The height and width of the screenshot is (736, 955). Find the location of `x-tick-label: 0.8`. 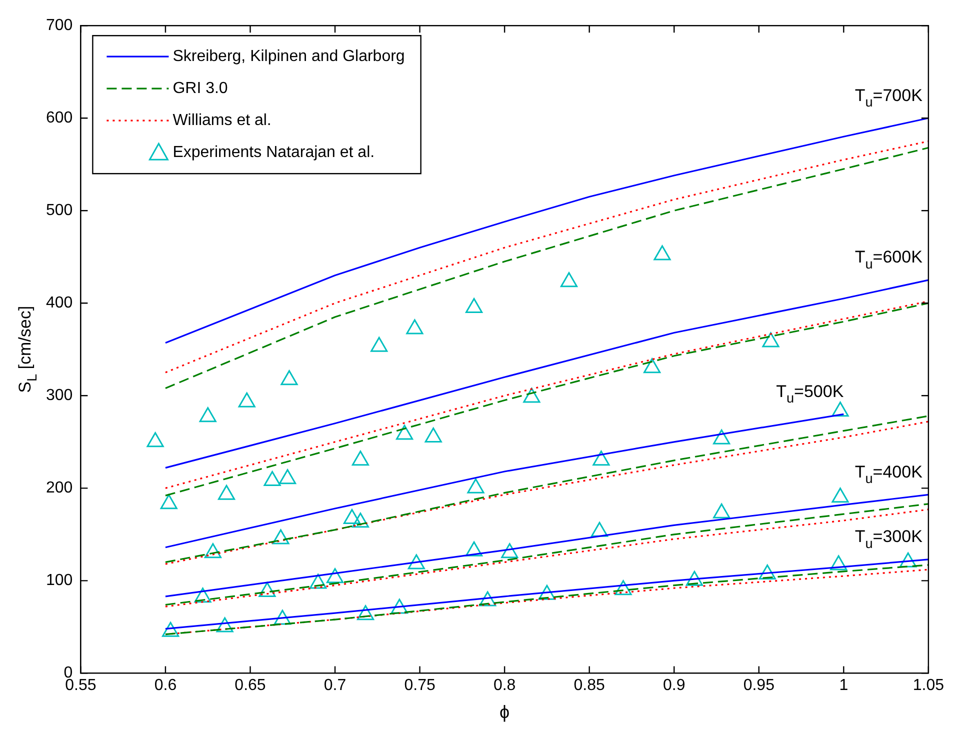

x-tick-label: 0.8 is located at coordinates (504, 685).